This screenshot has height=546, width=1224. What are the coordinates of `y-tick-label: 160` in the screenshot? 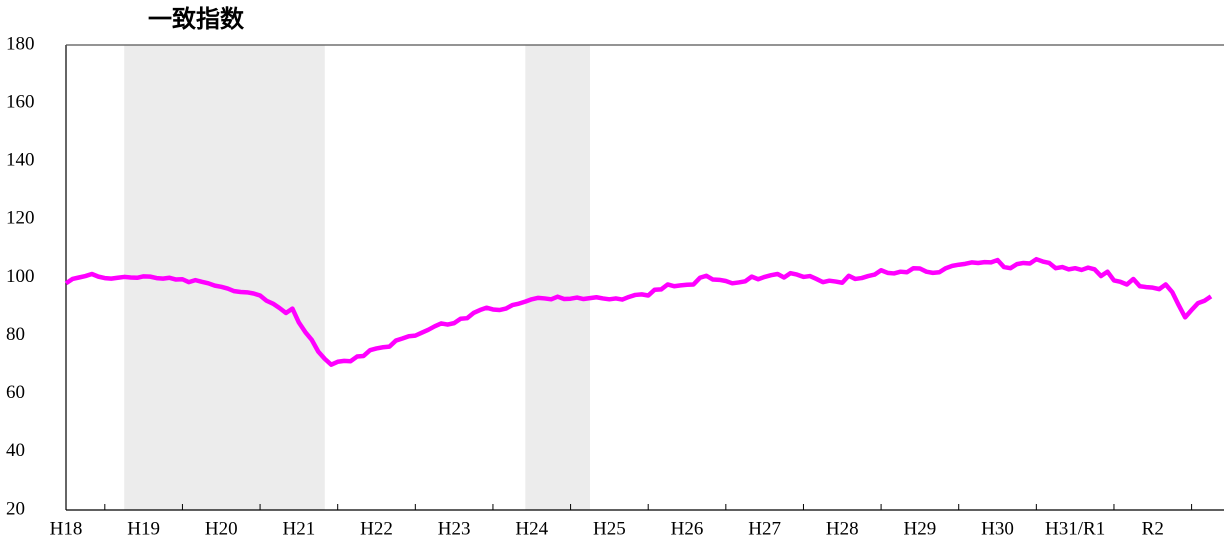 It's located at (20, 101).